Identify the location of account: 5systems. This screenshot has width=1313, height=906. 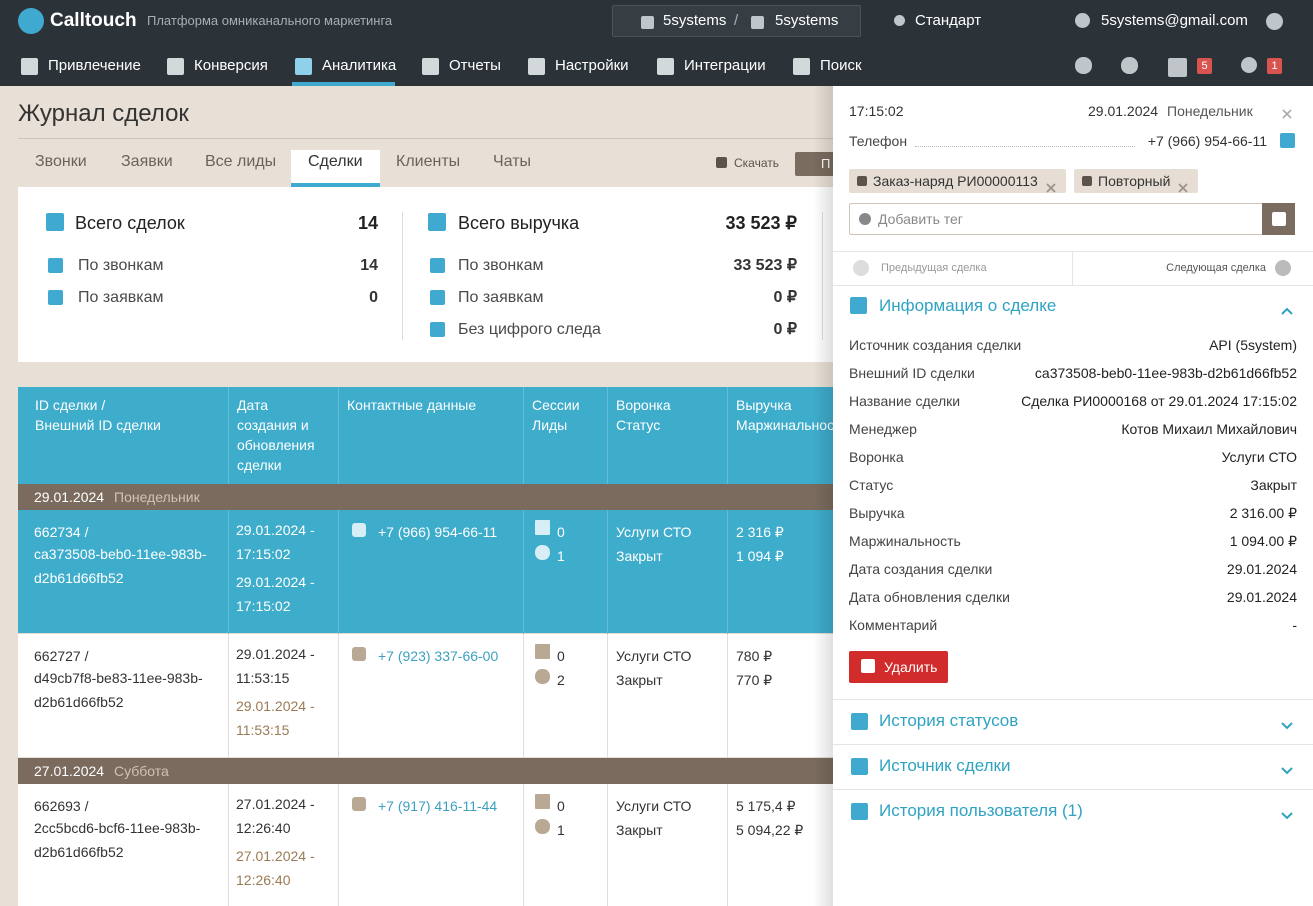
(695, 20).